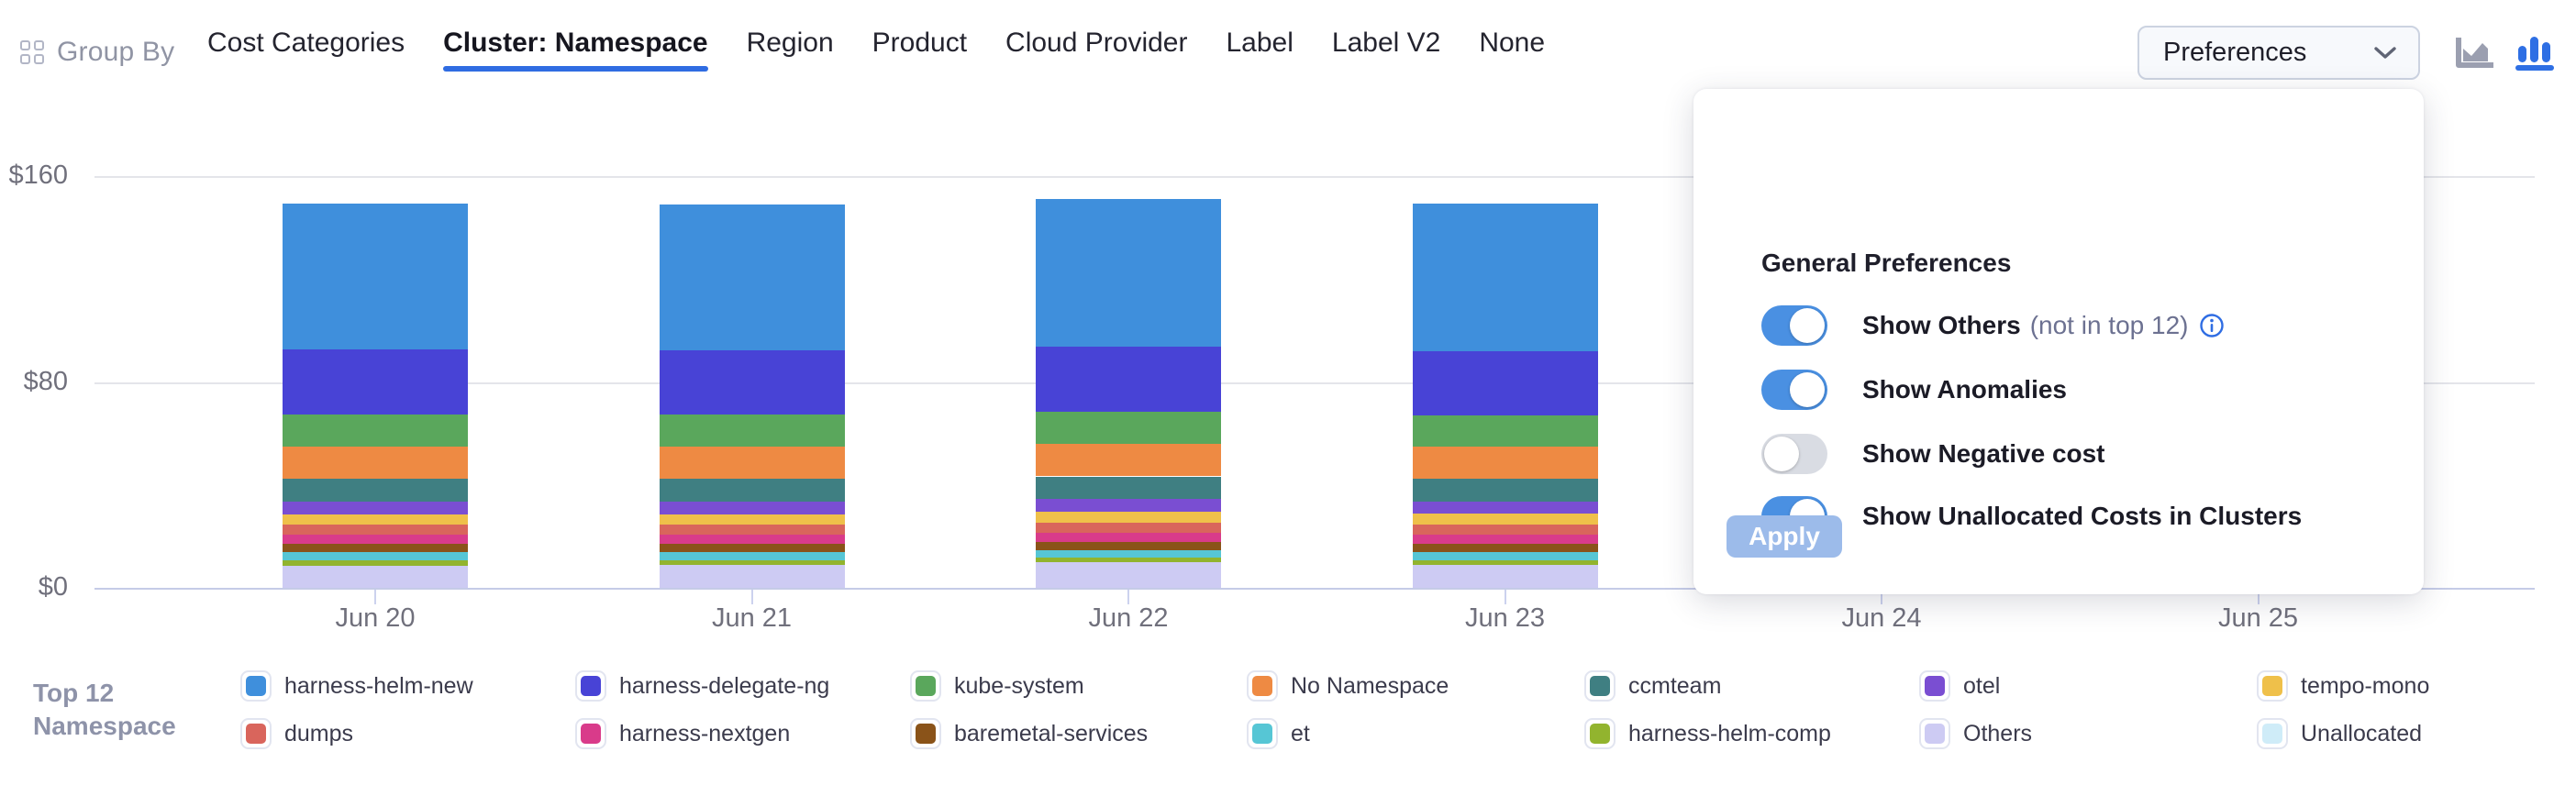 The image size is (2576, 785). Describe the element at coordinates (2212, 325) in the screenshot. I see `info-icon` at that location.